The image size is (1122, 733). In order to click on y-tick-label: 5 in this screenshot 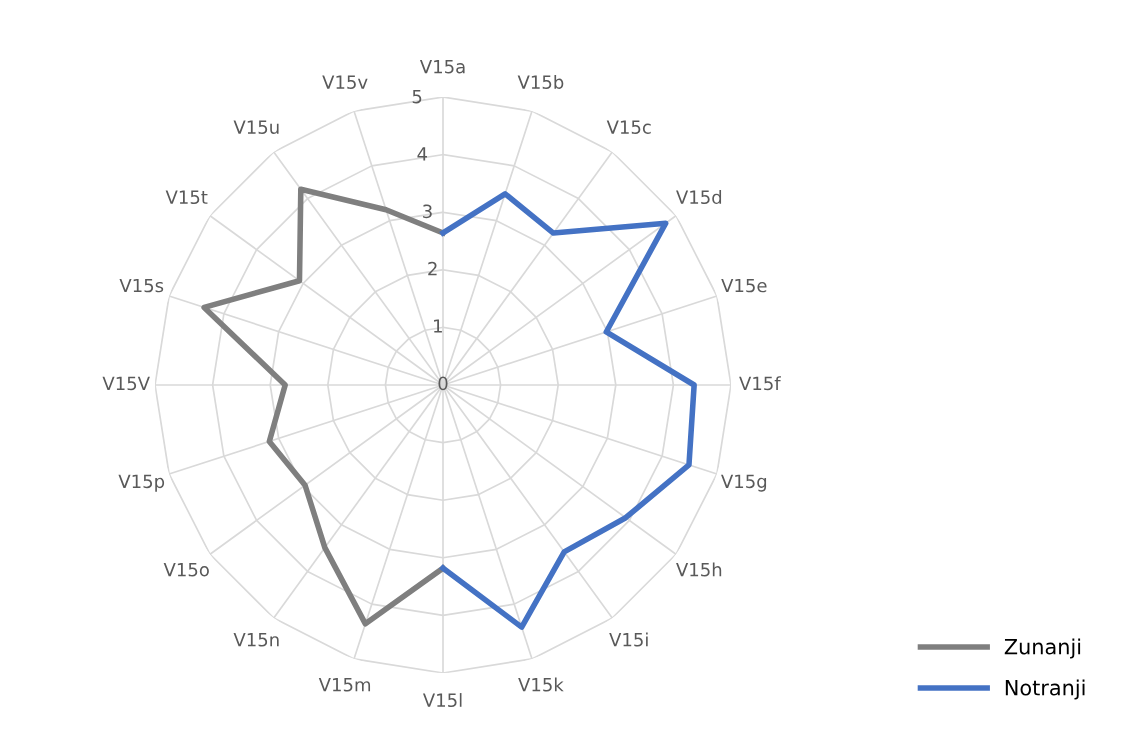, I will do `click(417, 96)`.